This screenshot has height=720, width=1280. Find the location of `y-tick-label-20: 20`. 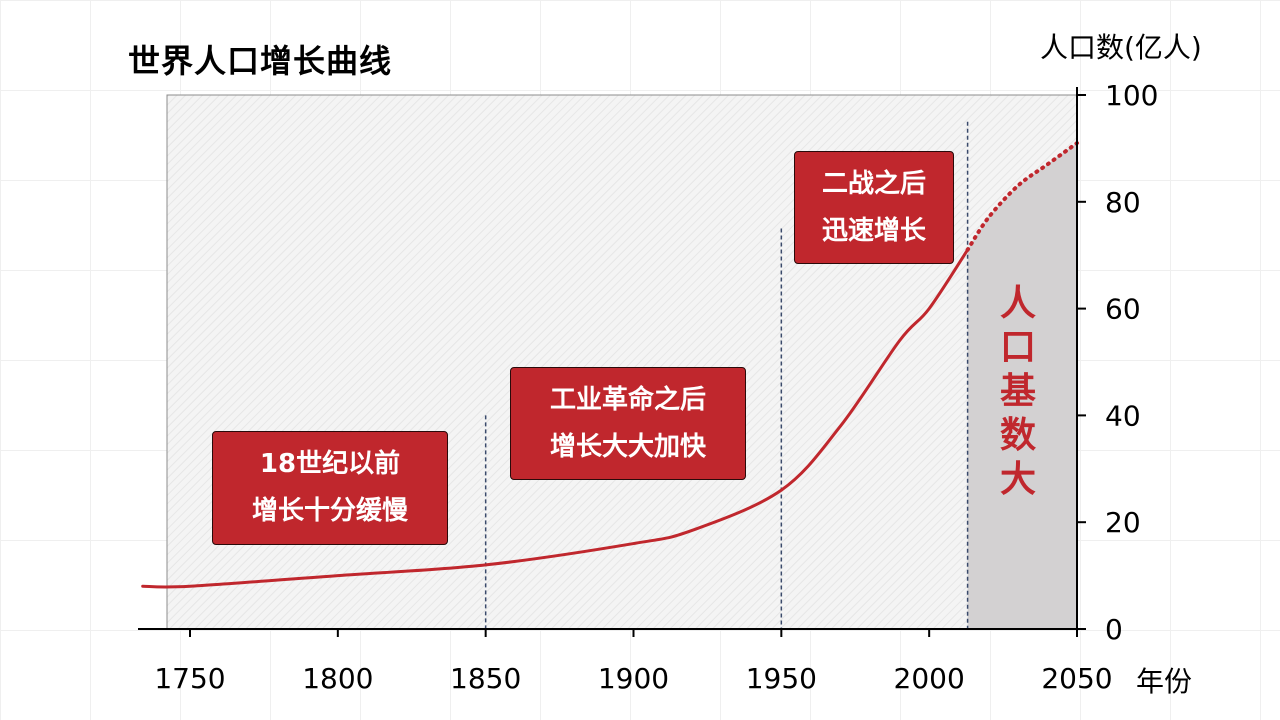

y-tick-label-20: 20 is located at coordinates (1123, 522).